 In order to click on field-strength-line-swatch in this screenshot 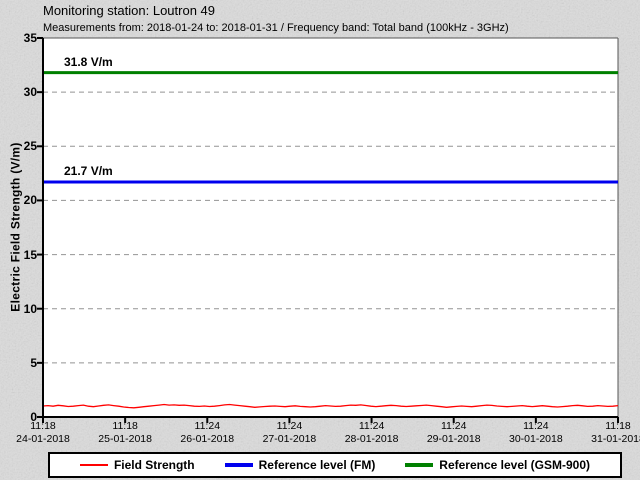, I will do `click(93, 465)`.